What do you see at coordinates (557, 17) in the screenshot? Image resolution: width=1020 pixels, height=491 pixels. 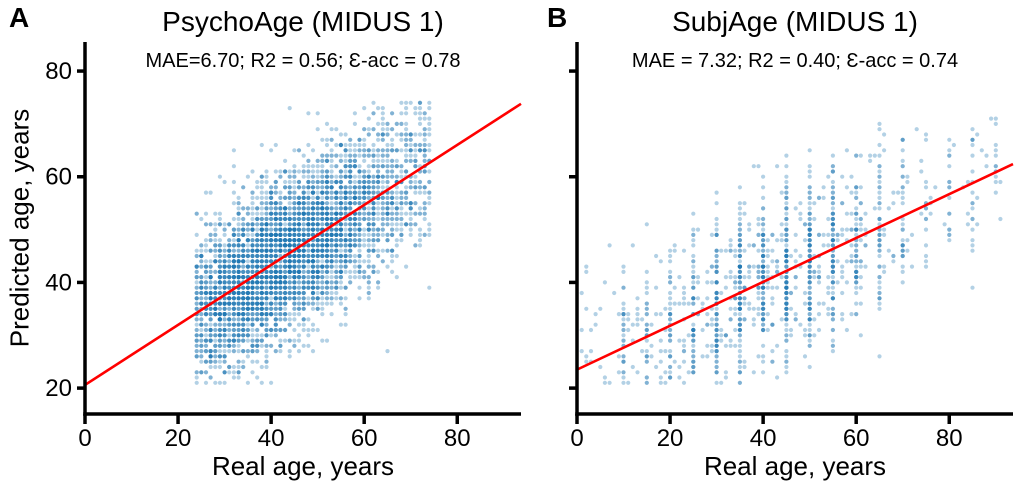 I see `panel-b-letter: B` at bounding box center [557, 17].